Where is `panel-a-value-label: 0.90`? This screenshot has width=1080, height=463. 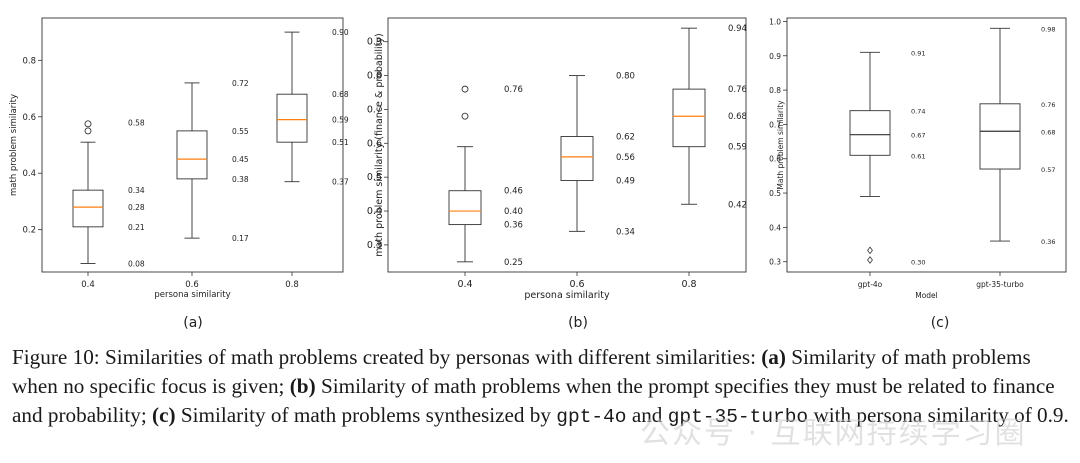 panel-a-value-label: 0.90 is located at coordinates (340, 32).